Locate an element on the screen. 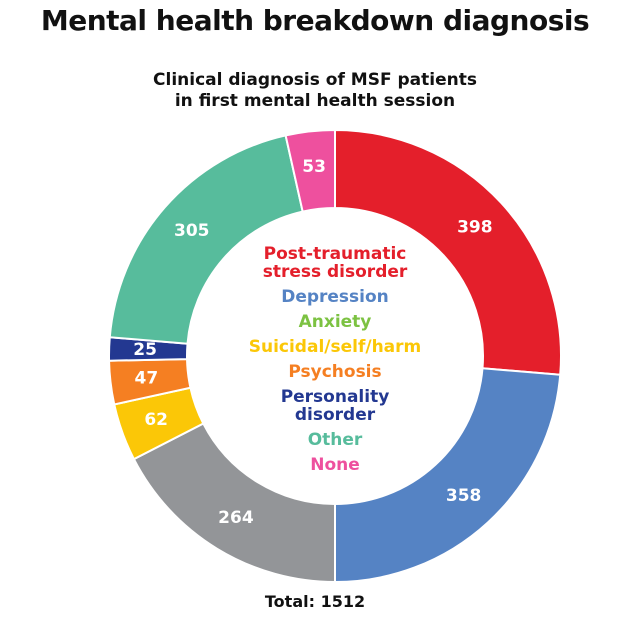 This screenshot has height=622, width=630. slice-value-label-0: 398 is located at coordinates (475, 227).